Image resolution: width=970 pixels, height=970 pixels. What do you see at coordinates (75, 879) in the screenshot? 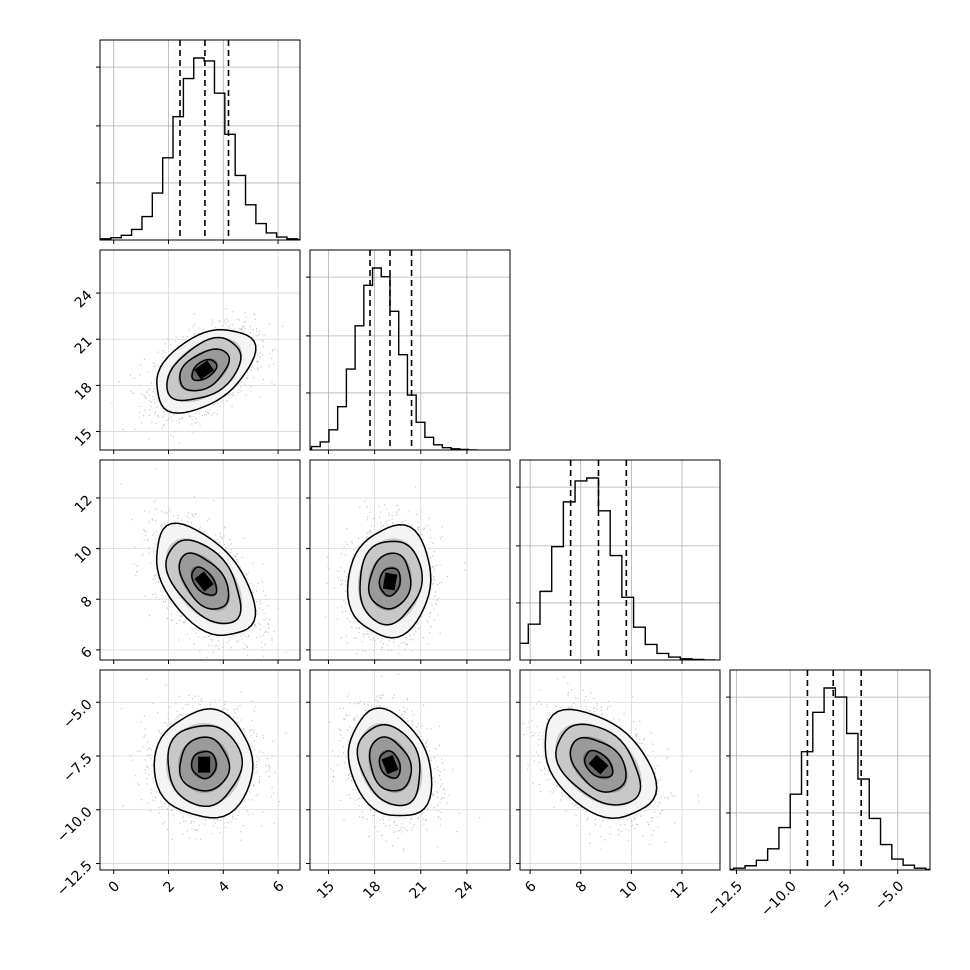
I see `y-tick-label: −12.5` at bounding box center [75, 879].